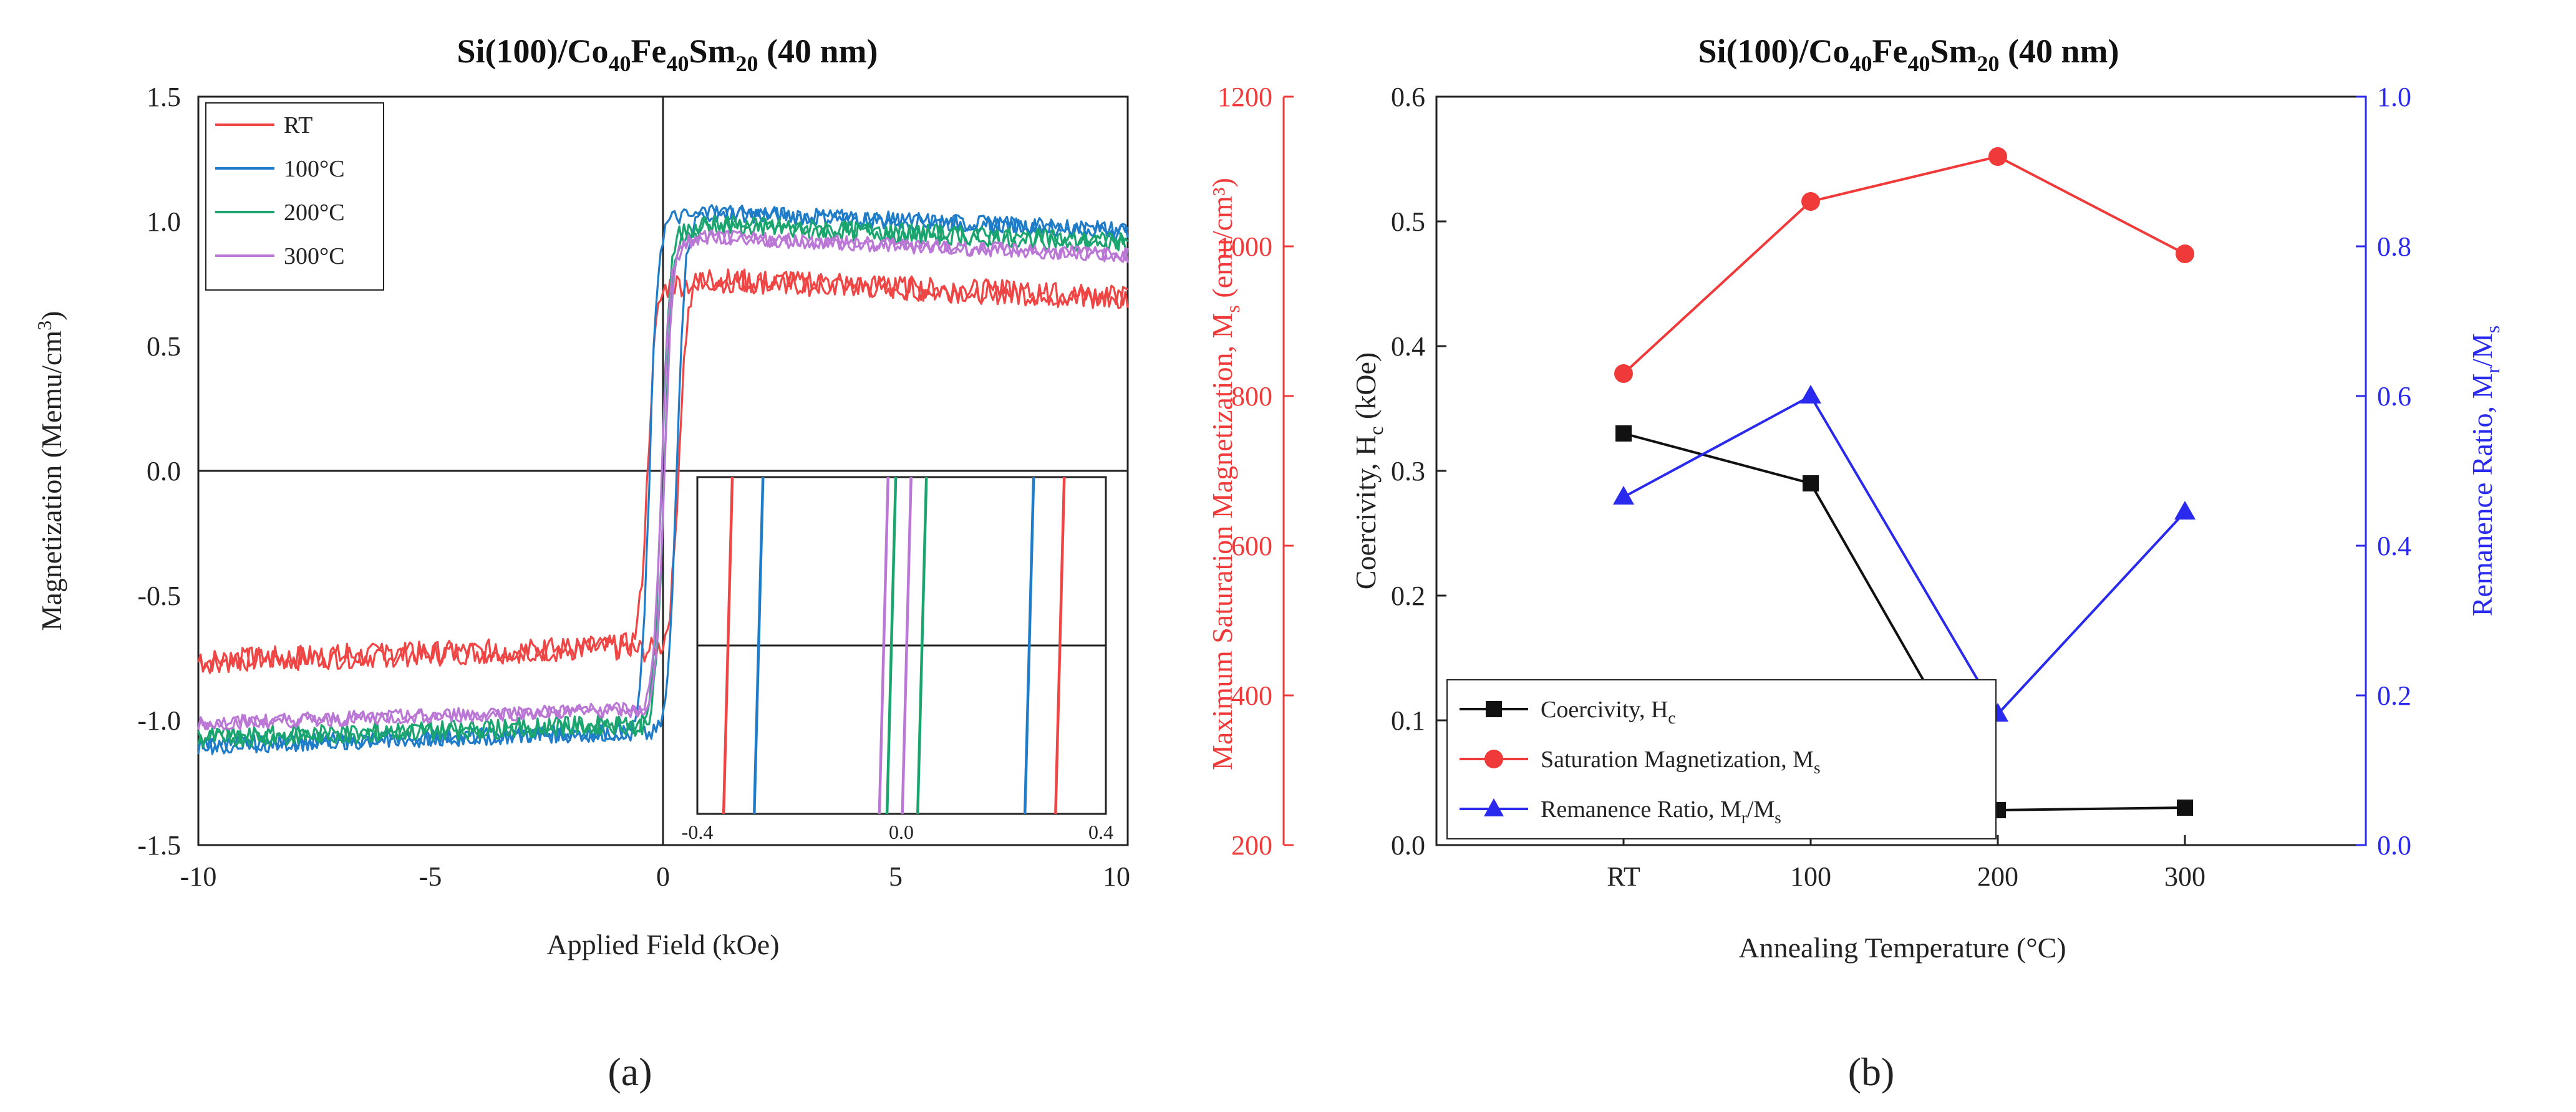 Image resolution: width=2576 pixels, height=1112 pixels. Describe the element at coordinates (902, 832) in the screenshot. I see `inset-xtick: 0.0` at that location.